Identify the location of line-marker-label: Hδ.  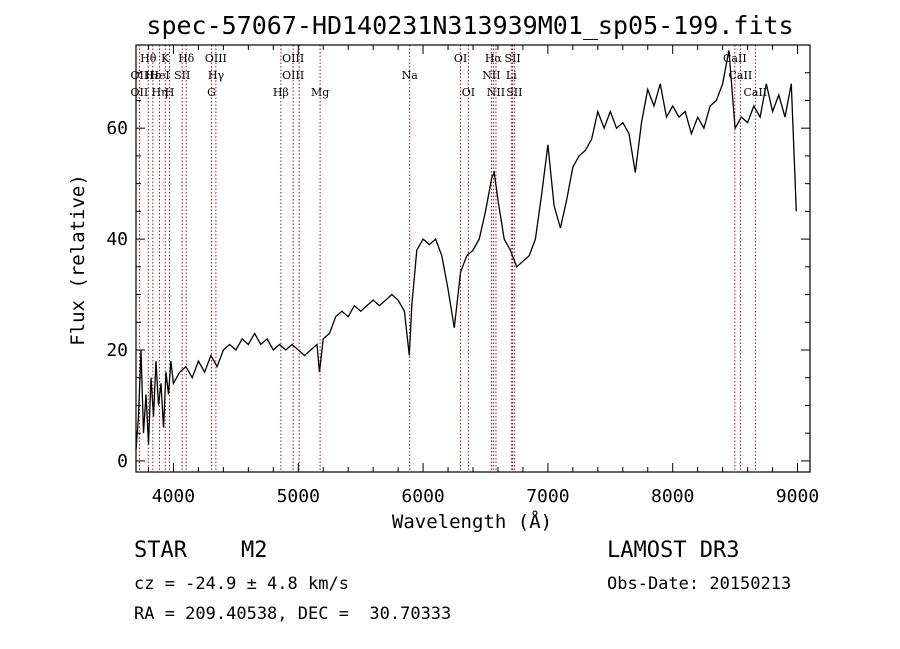
(186, 58).